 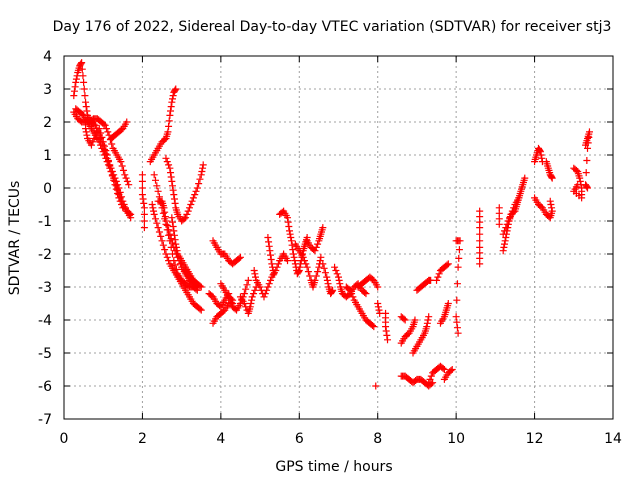 I want to click on series-t18, so click(x=248, y=300).